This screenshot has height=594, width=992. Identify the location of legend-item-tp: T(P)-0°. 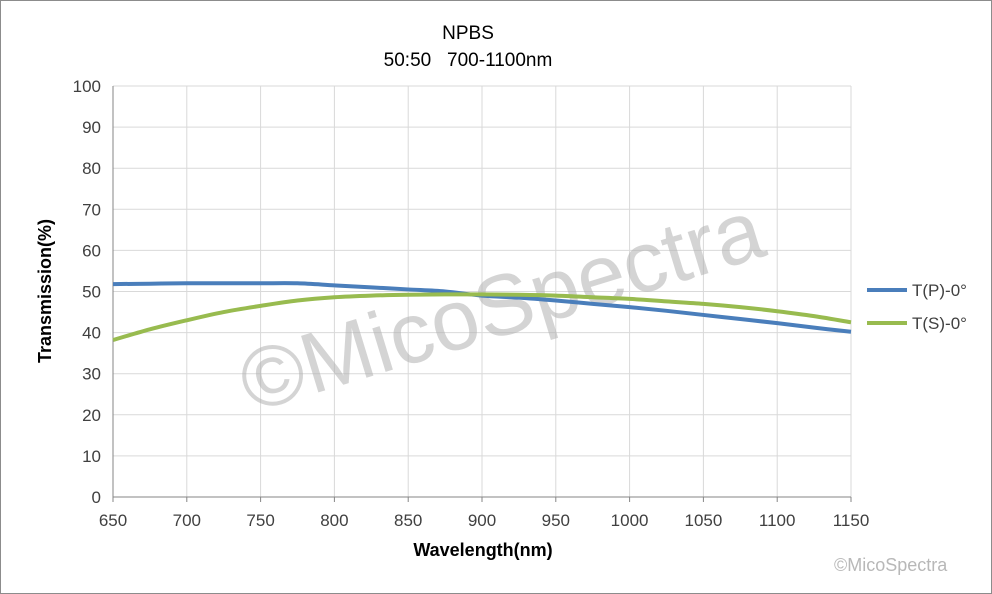
(917, 290).